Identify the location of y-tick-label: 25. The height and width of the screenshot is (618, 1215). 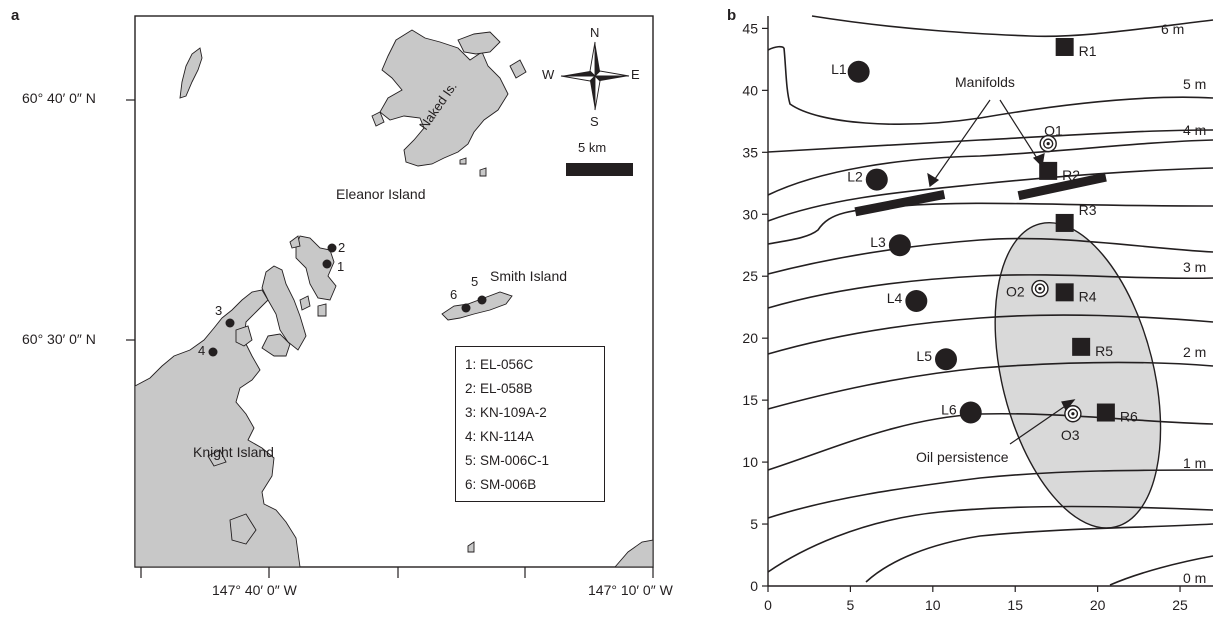
(750, 276).